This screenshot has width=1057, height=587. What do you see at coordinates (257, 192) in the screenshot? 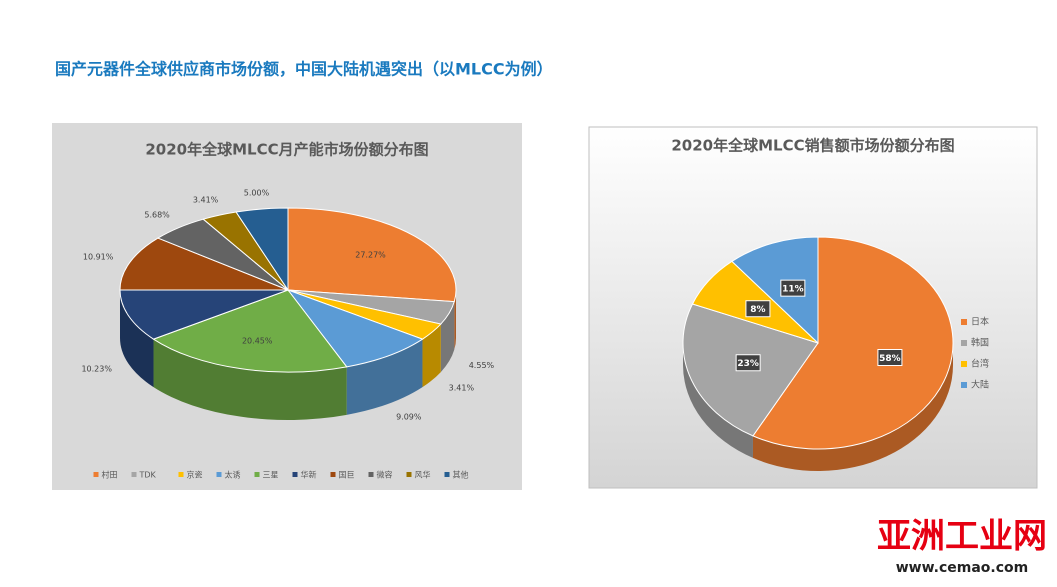
I see `data-label: 5.00%` at bounding box center [257, 192].